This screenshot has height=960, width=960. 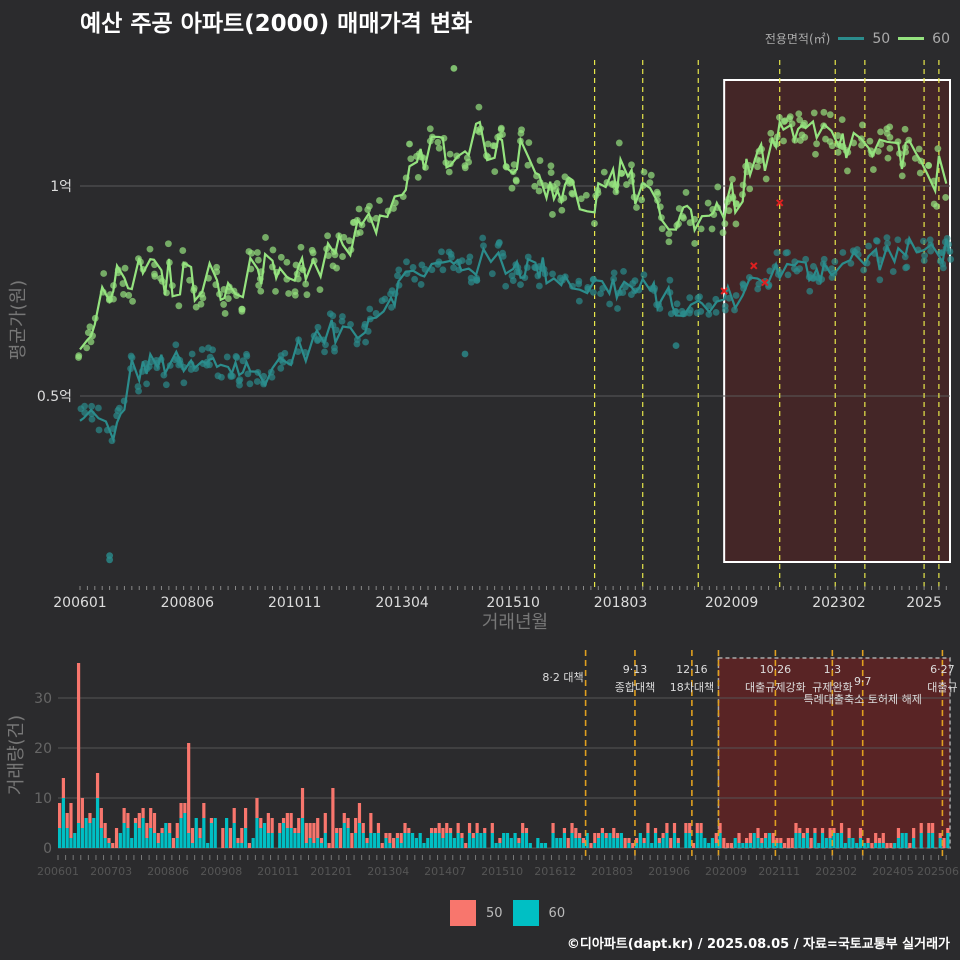 What do you see at coordinates (863, 681) in the screenshot?
I see `policy-label-6-0: 9·7` at bounding box center [863, 681].